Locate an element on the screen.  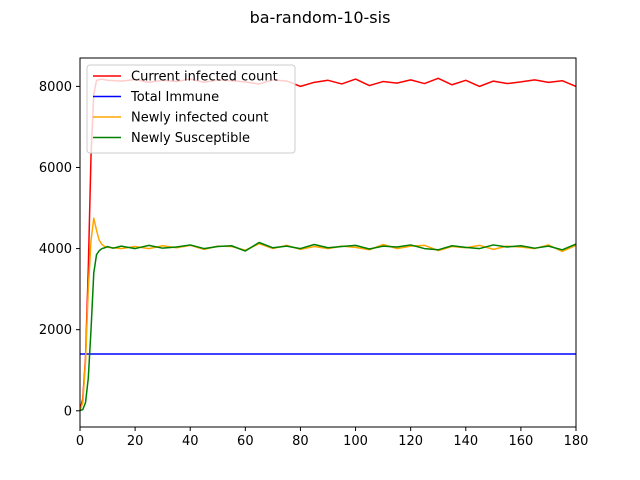
x-tick-label: 180 is located at coordinates (576, 441).